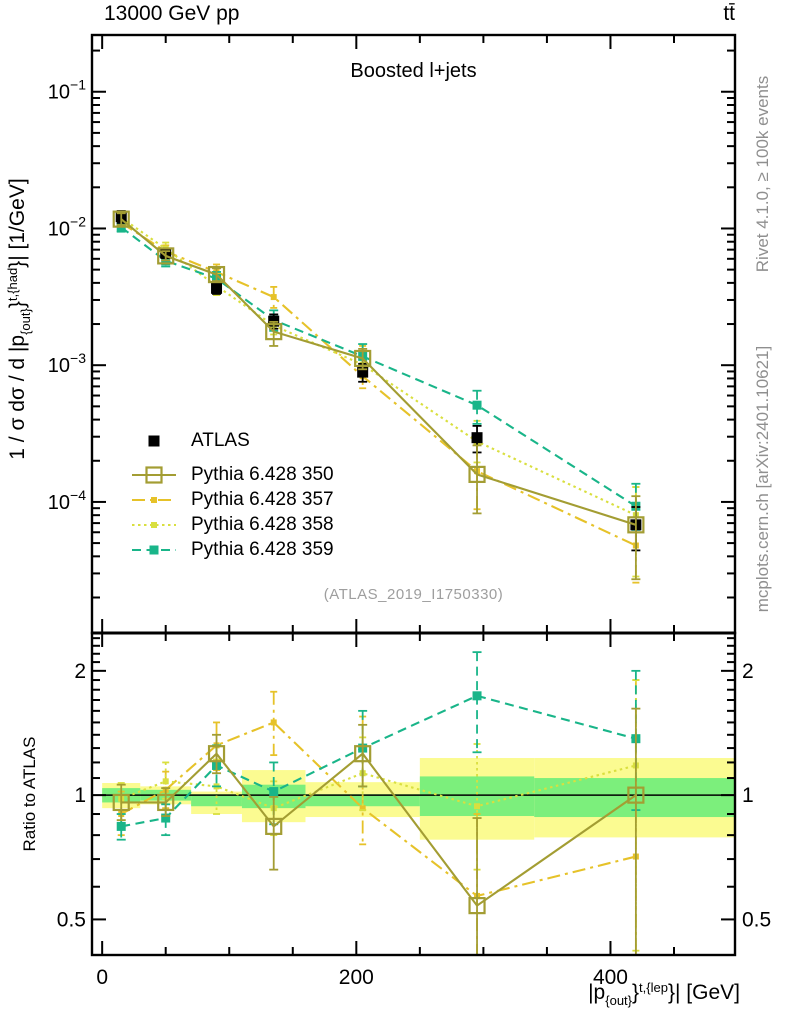 The width and height of the screenshot is (786, 1024). What do you see at coordinates (262, 524) in the screenshot?
I see `legend-label: Pythia 6.428 358` at bounding box center [262, 524].